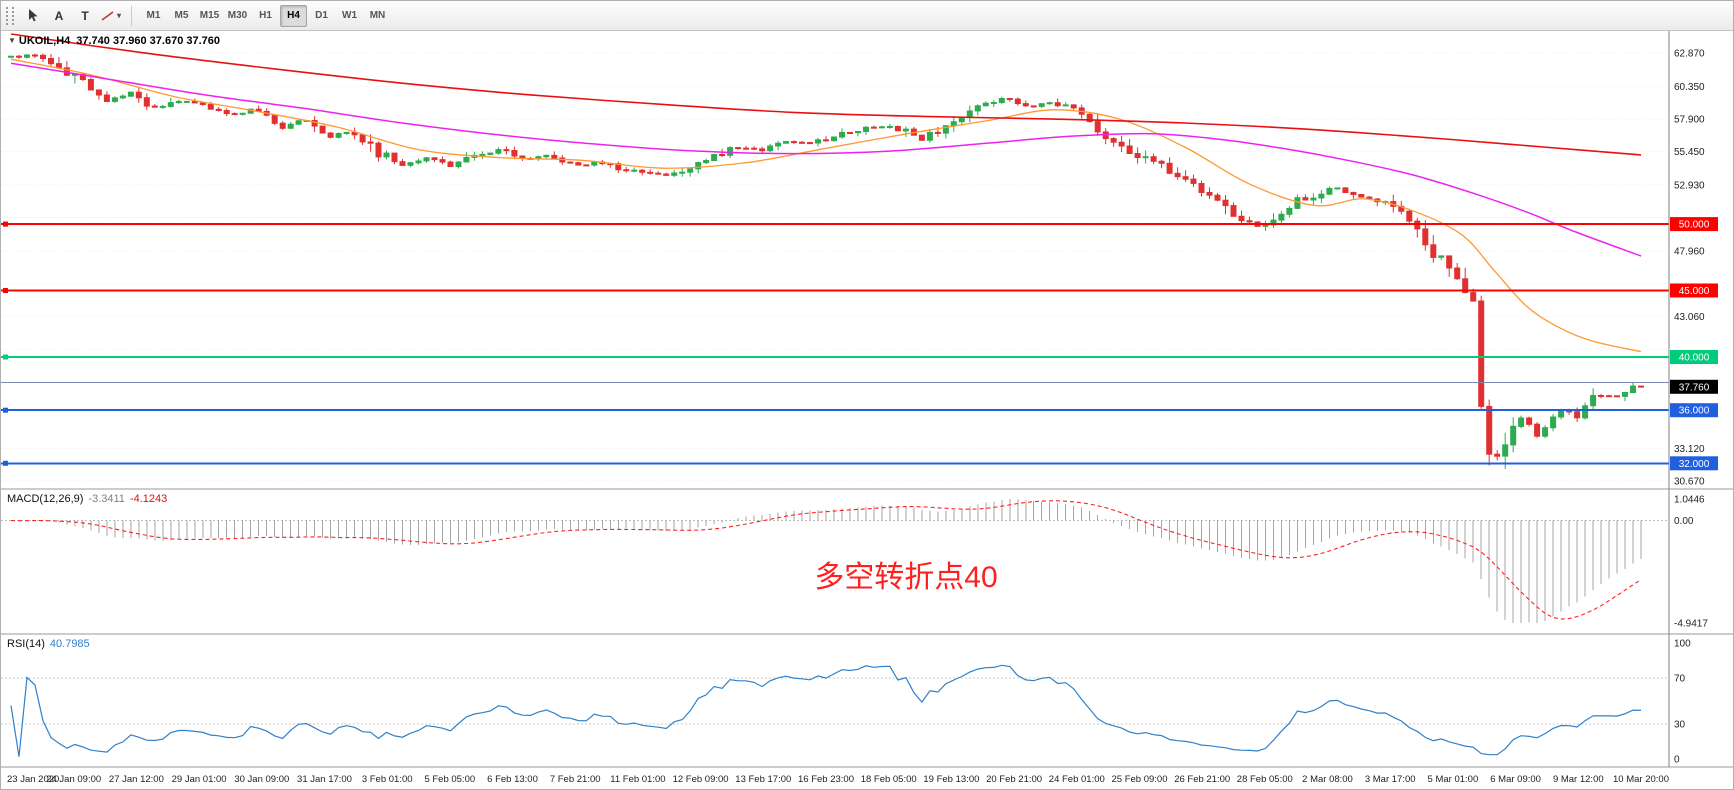 Image resolution: width=1734 pixels, height=790 pixels. What do you see at coordinates (293, 15) in the screenshot?
I see `timeframe-button-h4: H4` at bounding box center [293, 15].